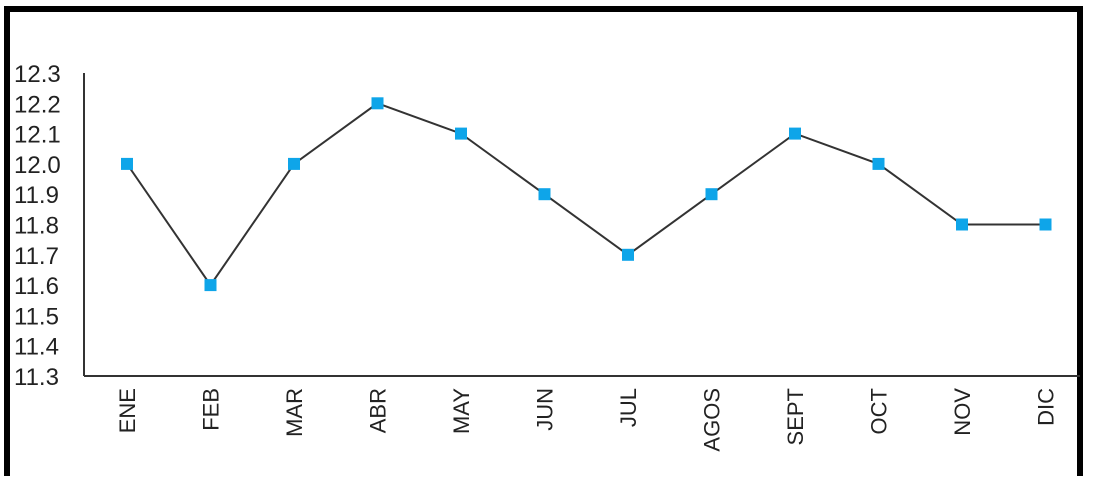 The width and height of the screenshot is (1096, 480). I want to click on x-tick-label: DIC, so click(1046, 407).